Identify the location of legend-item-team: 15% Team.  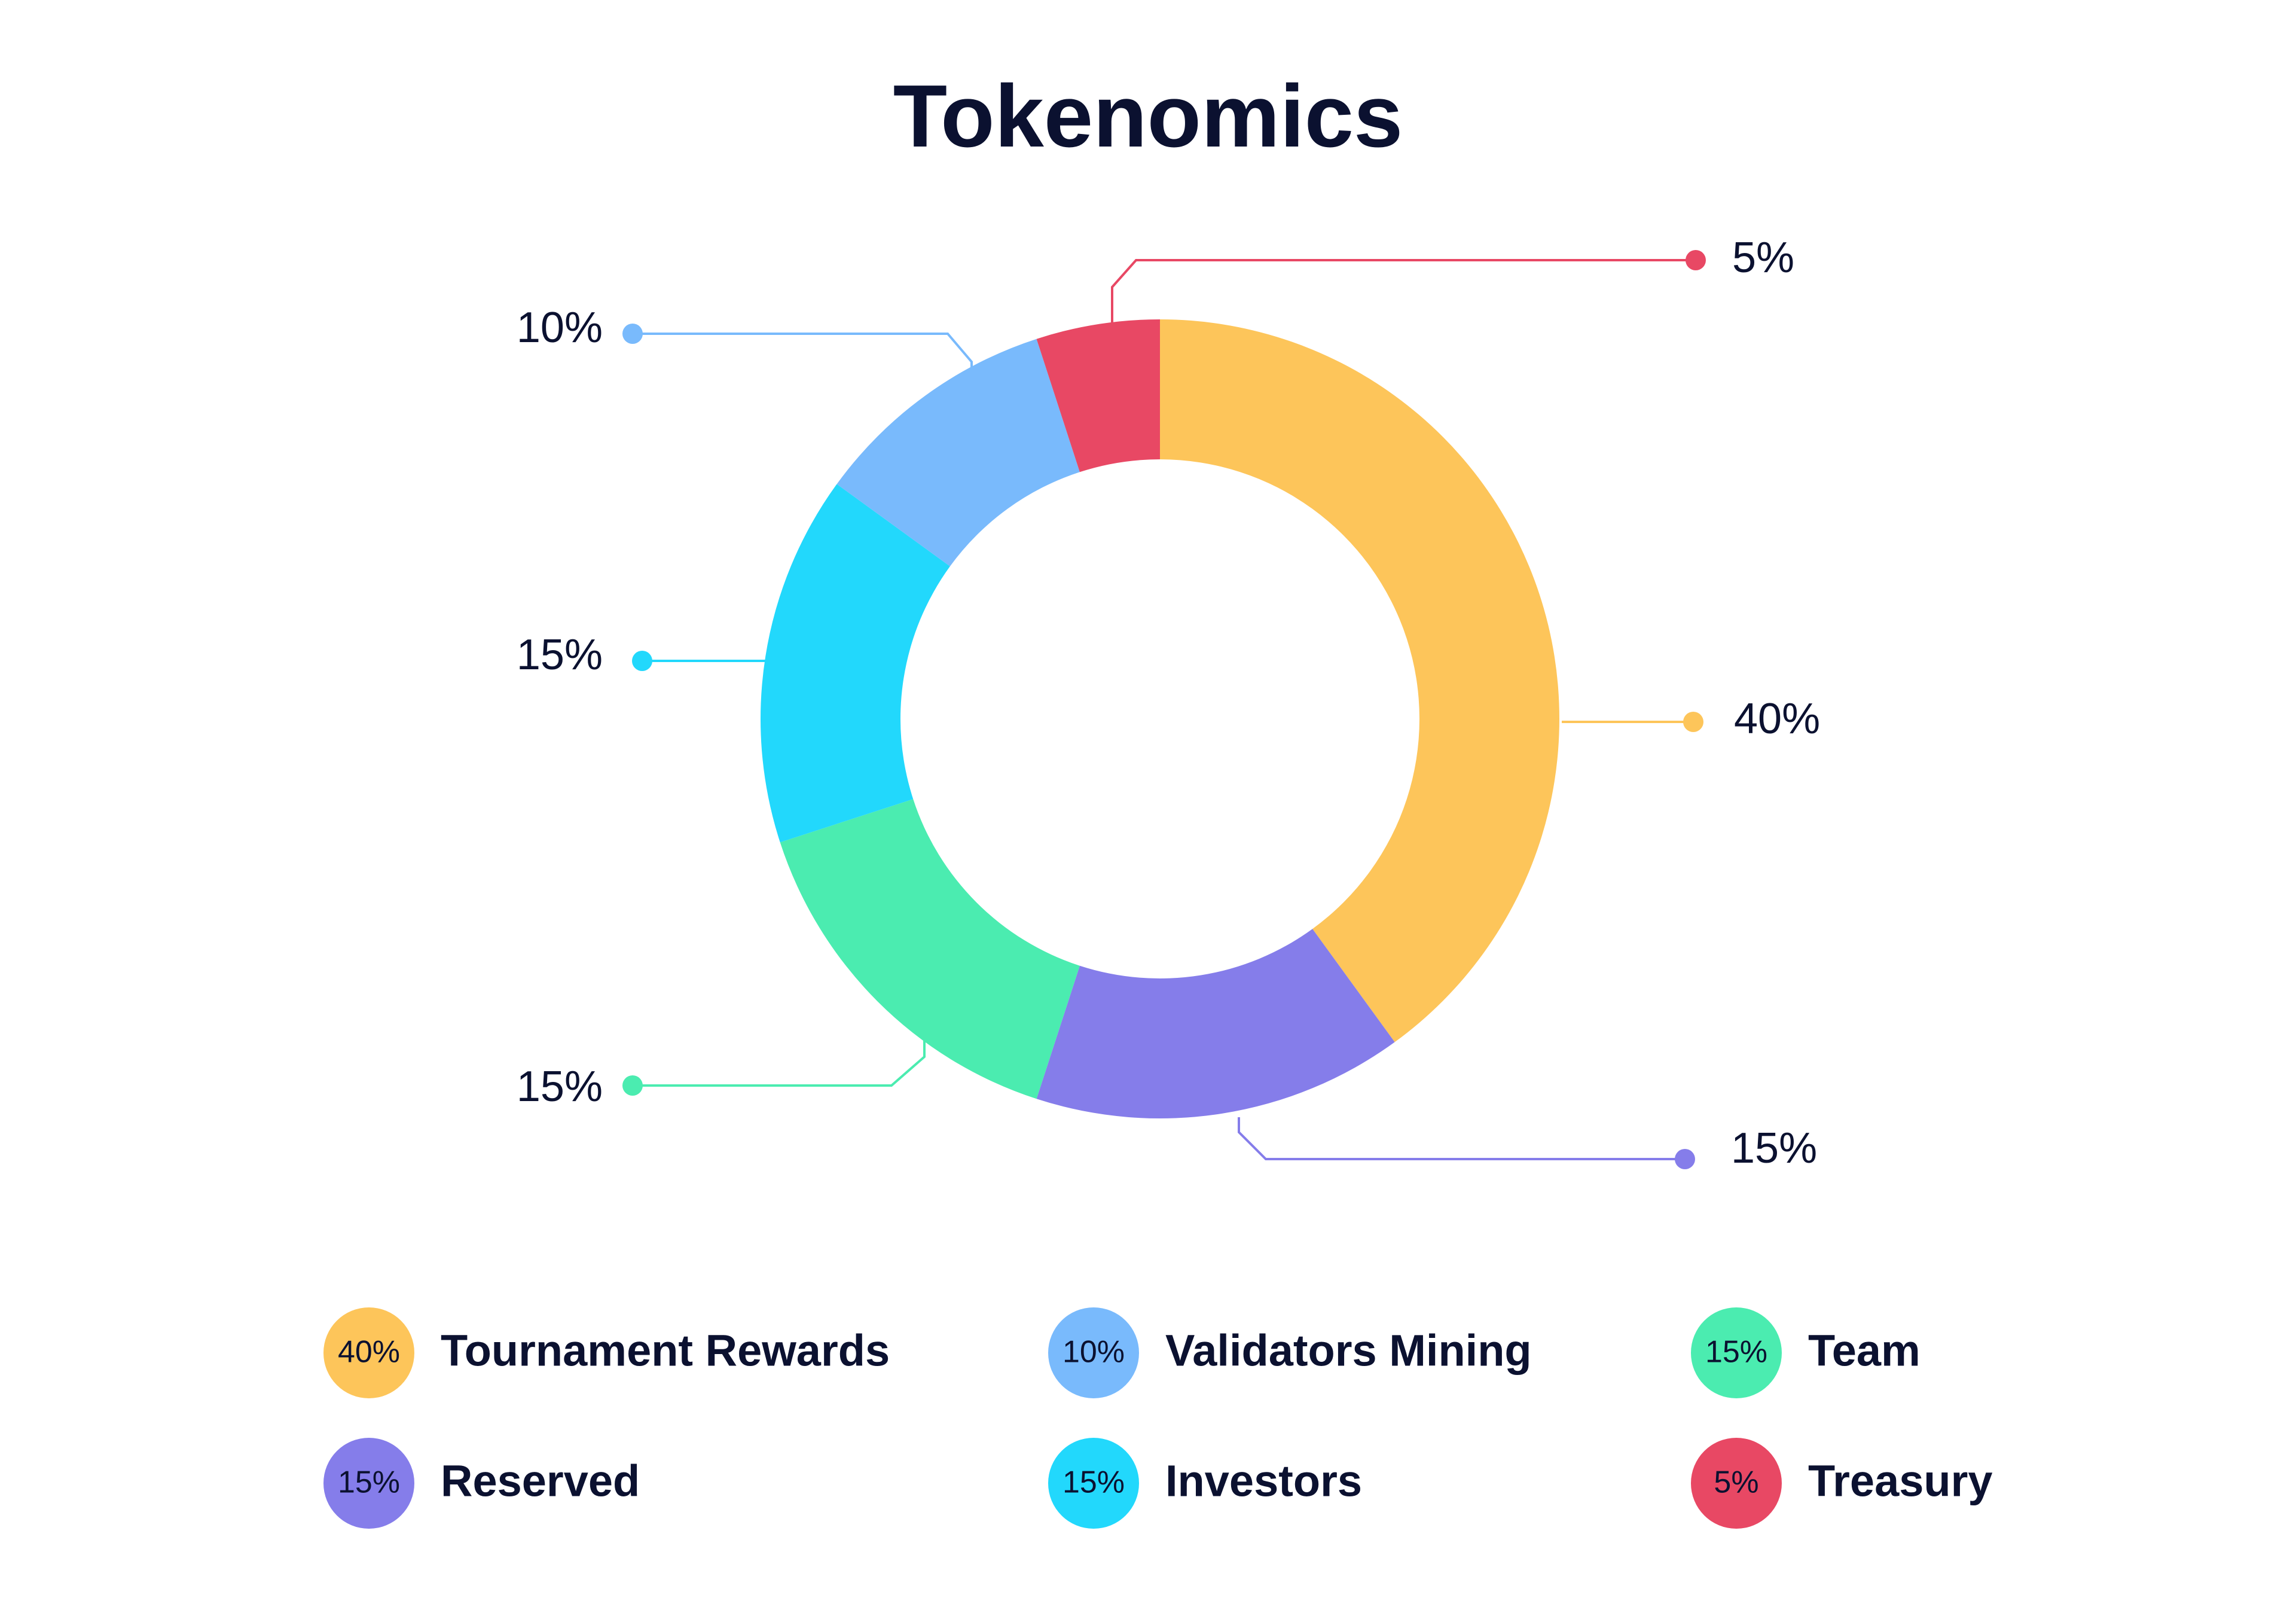
(1806, 1352).